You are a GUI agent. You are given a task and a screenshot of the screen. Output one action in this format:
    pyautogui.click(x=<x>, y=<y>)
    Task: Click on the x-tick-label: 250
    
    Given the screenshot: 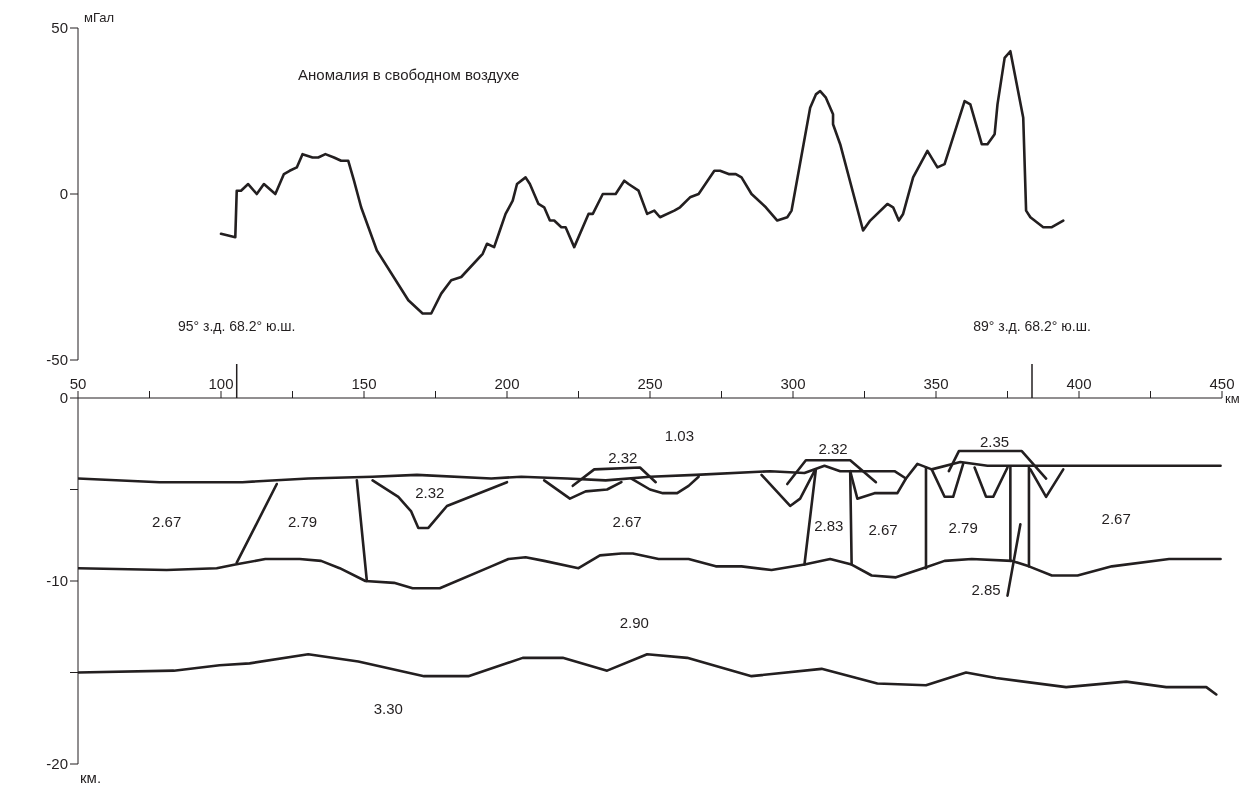 What is the action you would take?
    pyautogui.click(x=650, y=383)
    